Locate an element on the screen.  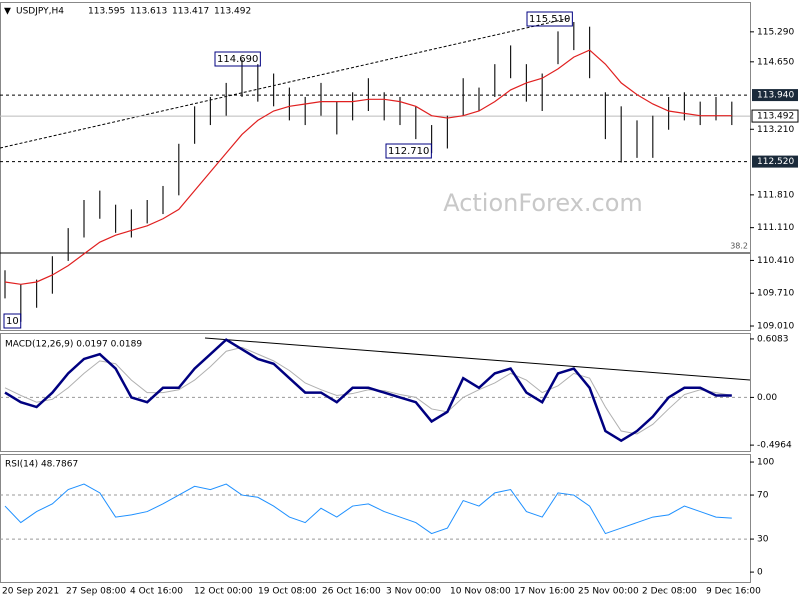
price-annotation: 112.710 is located at coordinates (408, 151).